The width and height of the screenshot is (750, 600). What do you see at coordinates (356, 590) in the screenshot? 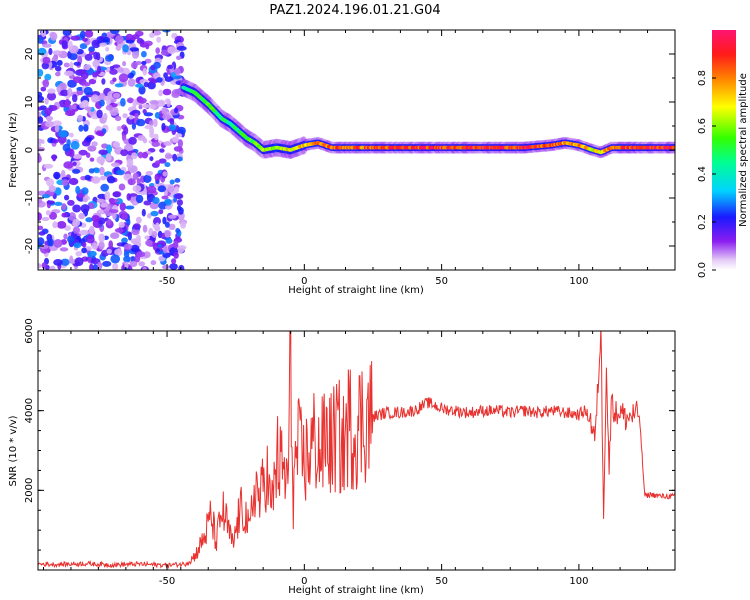
I see `snr-x-axis-label: Height of straight line (km)` at bounding box center [356, 590].